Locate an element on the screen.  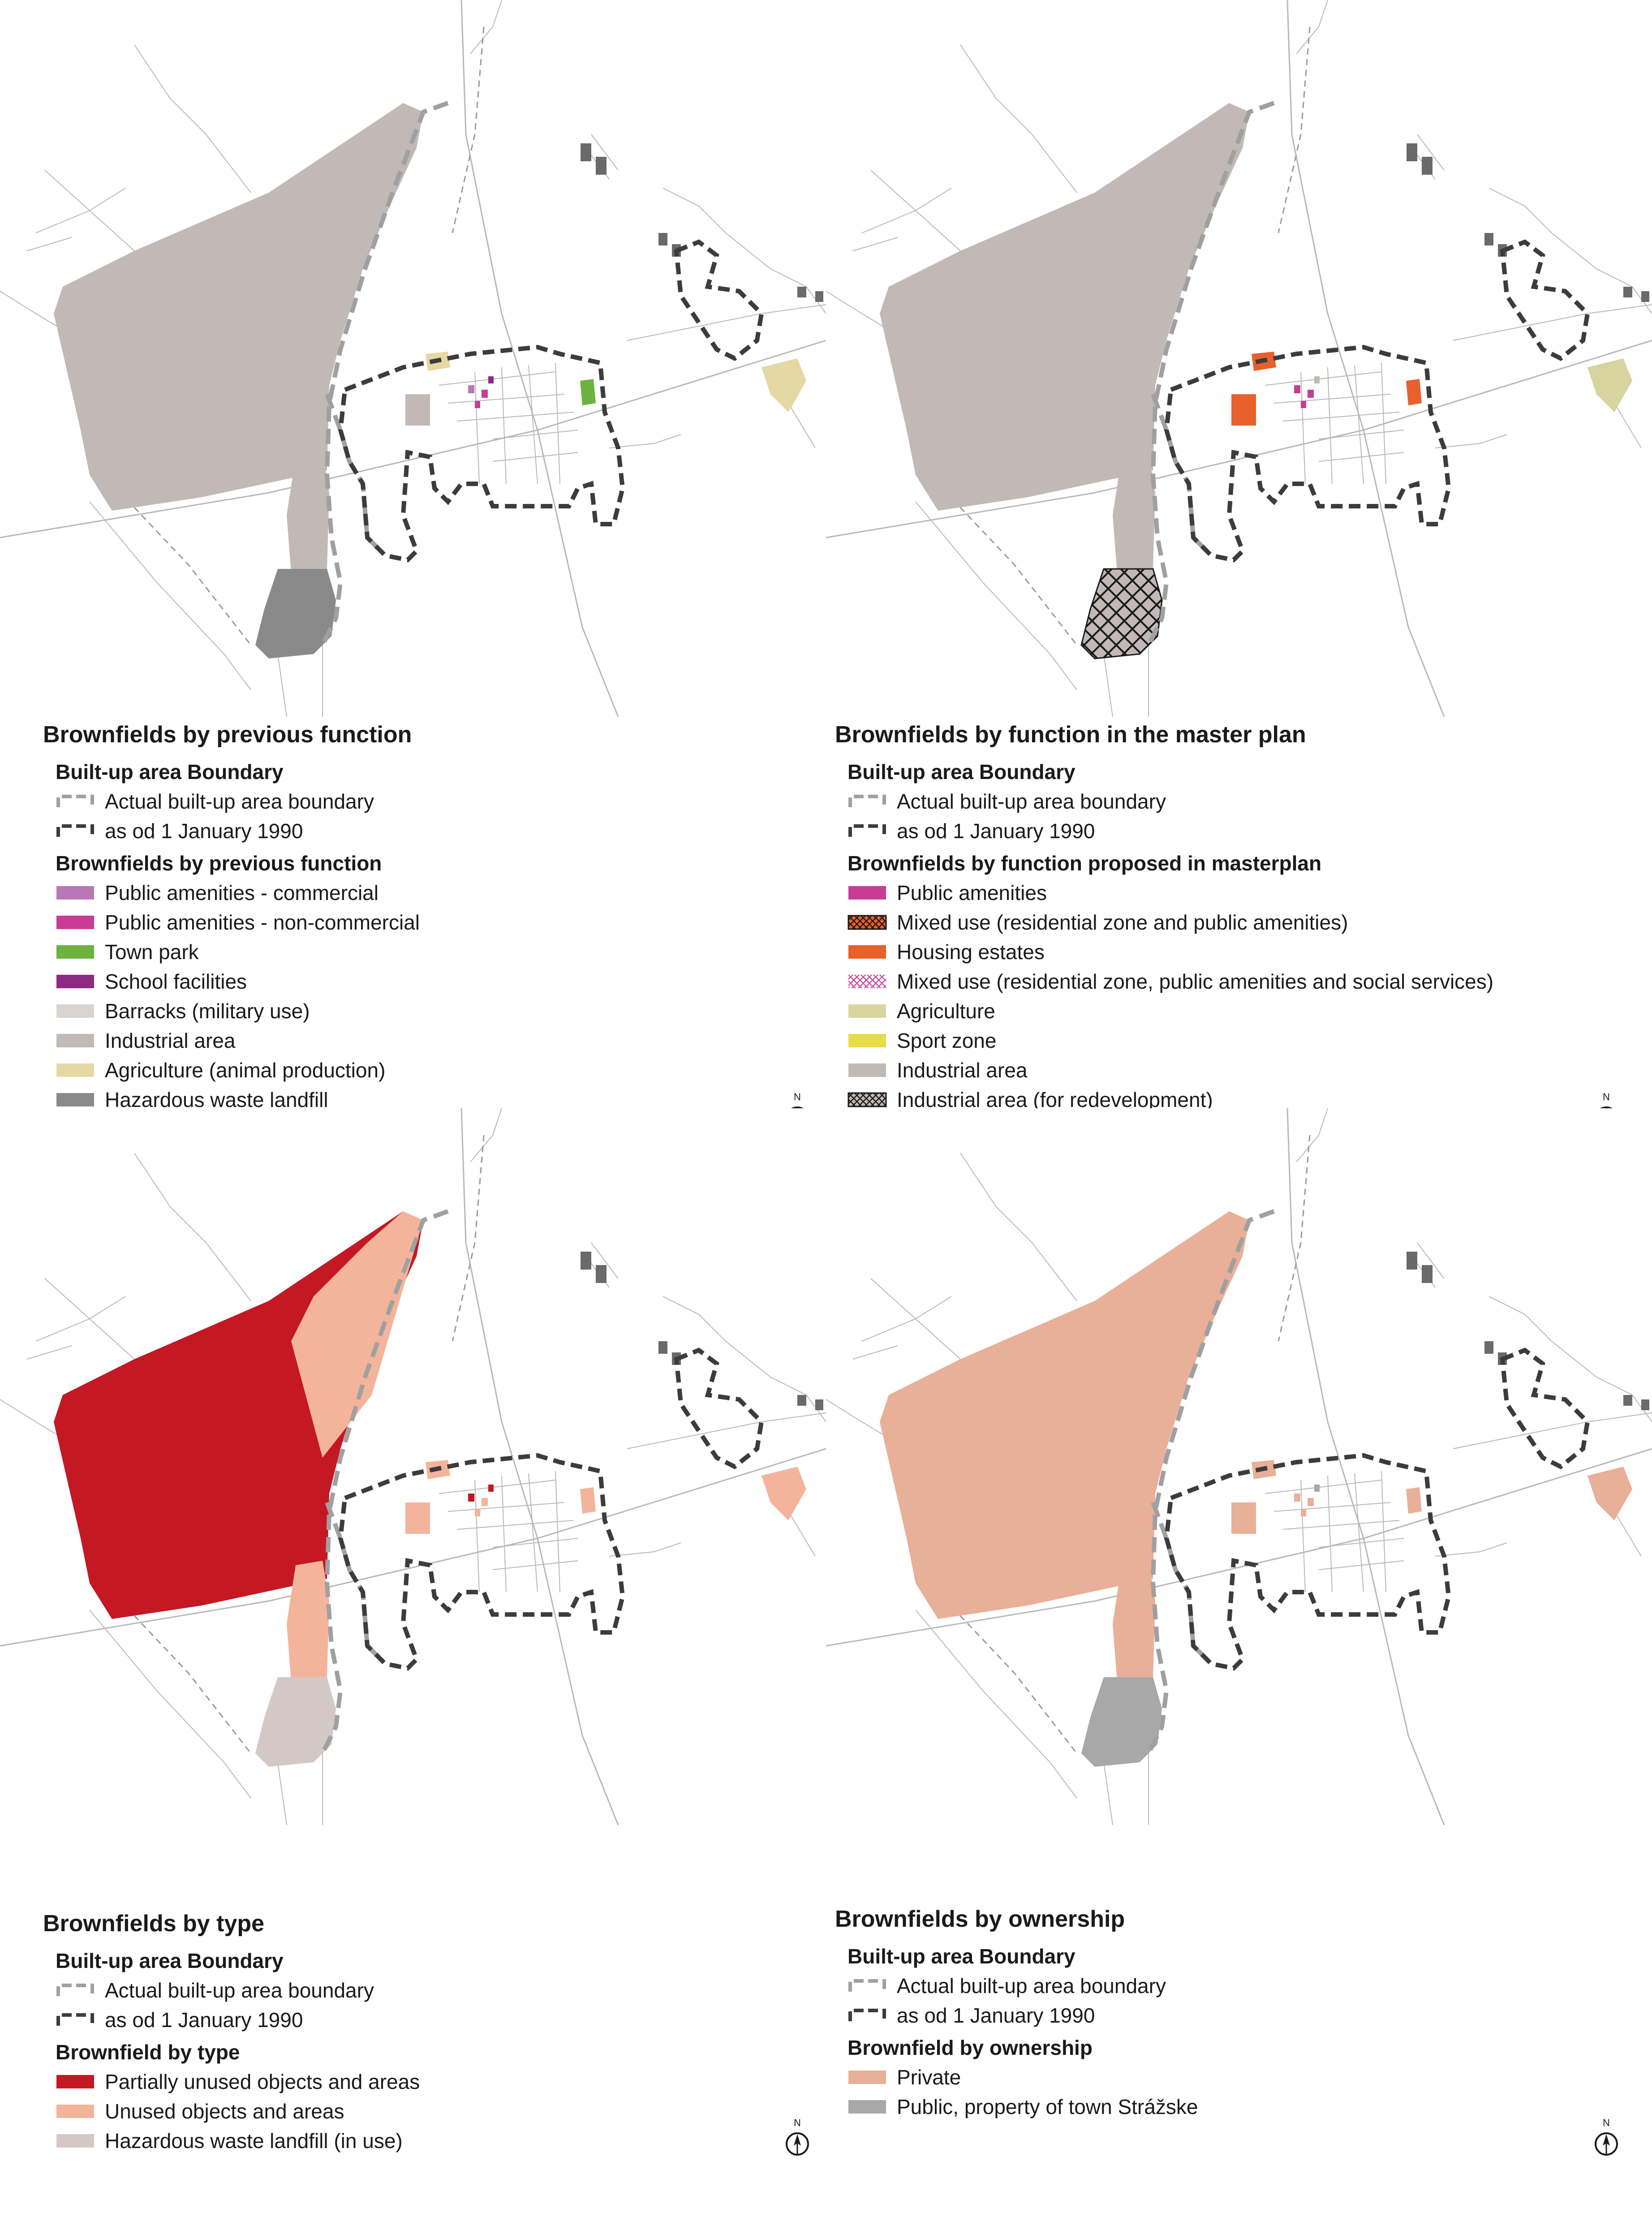
brownfield-landfill is located at coordinates (1121, 614).